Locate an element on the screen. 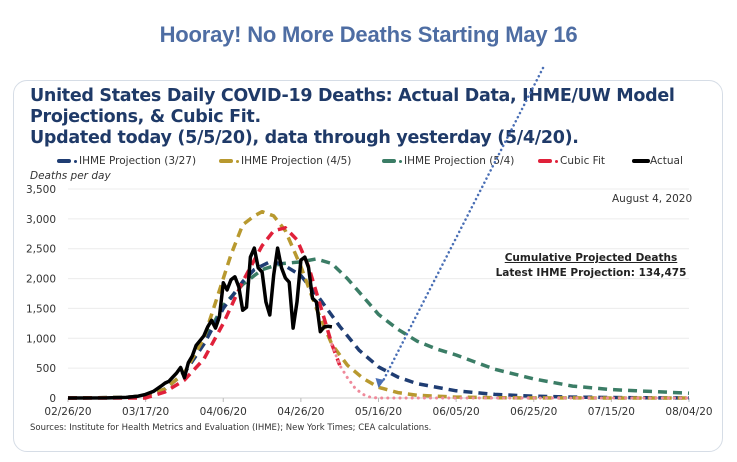  annotation-date: August 4, 2020 is located at coordinates (652, 199).